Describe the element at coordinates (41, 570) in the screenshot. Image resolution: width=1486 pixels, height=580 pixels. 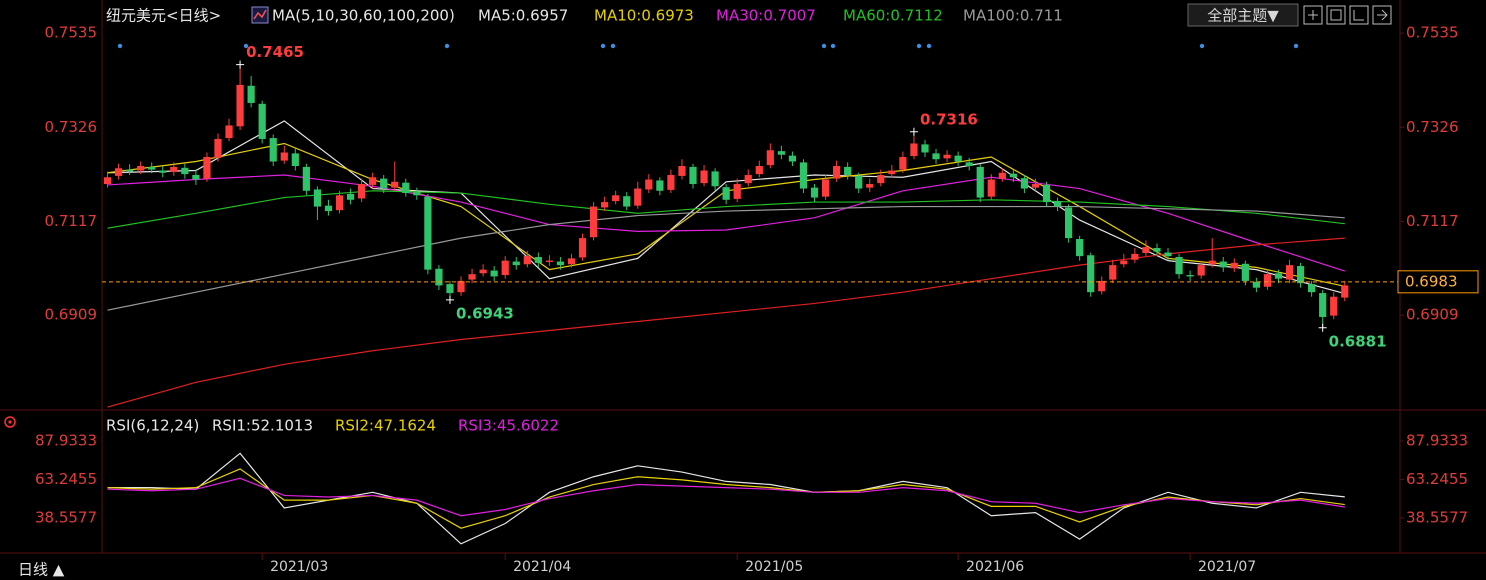
I see `period-button-label: 日线 ▲` at that location.